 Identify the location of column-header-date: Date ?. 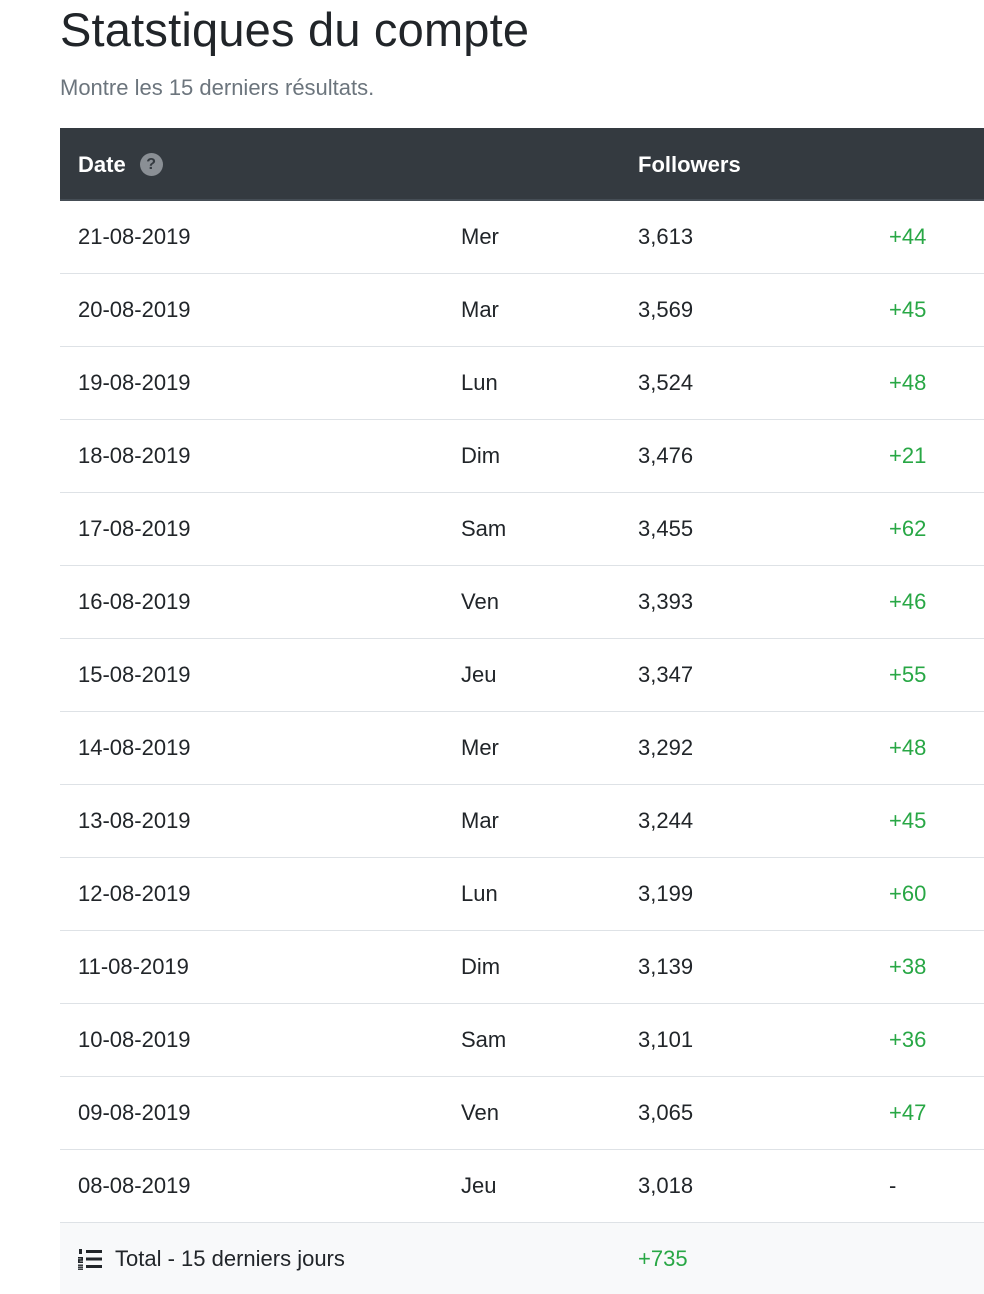
(120, 164).